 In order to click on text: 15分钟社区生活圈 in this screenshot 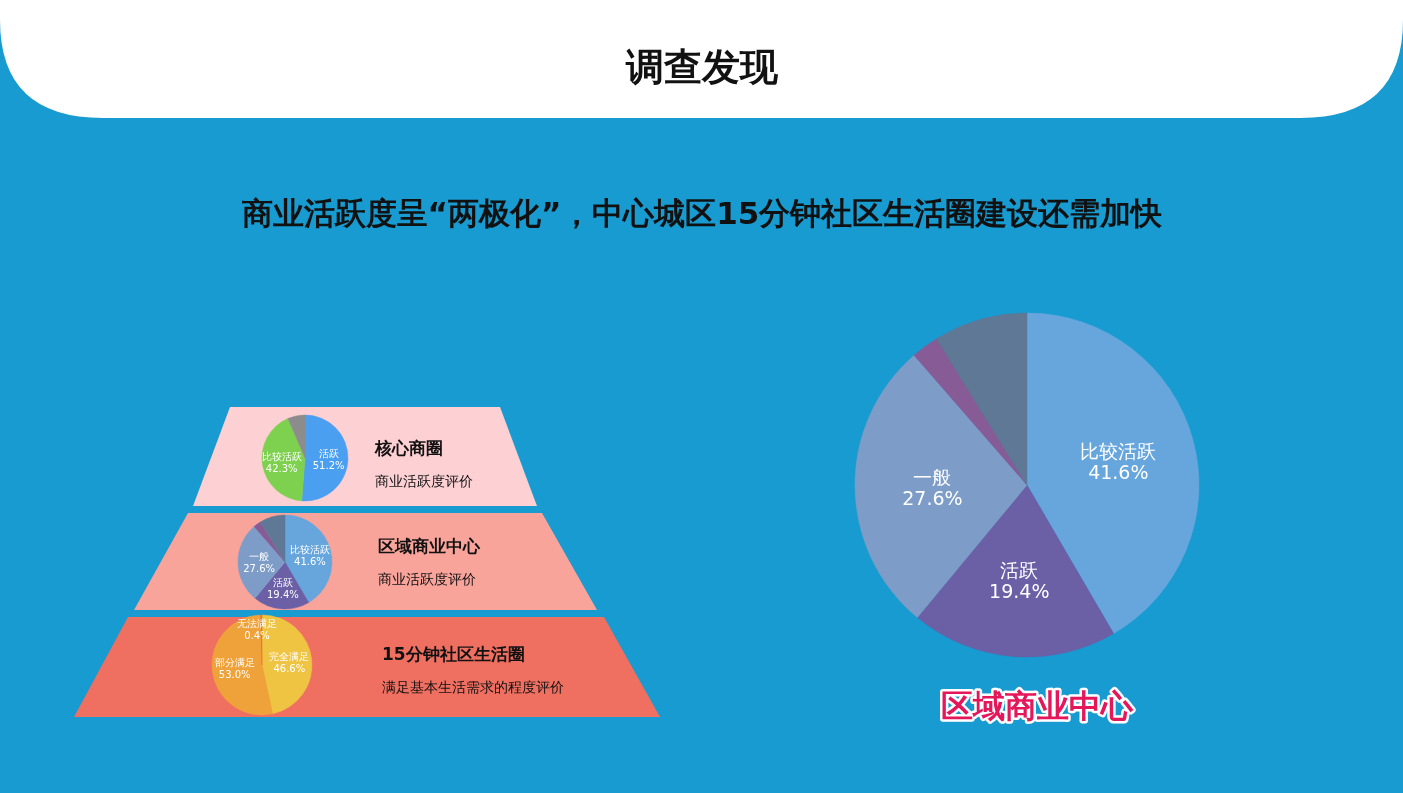, I will do `click(453, 654)`.